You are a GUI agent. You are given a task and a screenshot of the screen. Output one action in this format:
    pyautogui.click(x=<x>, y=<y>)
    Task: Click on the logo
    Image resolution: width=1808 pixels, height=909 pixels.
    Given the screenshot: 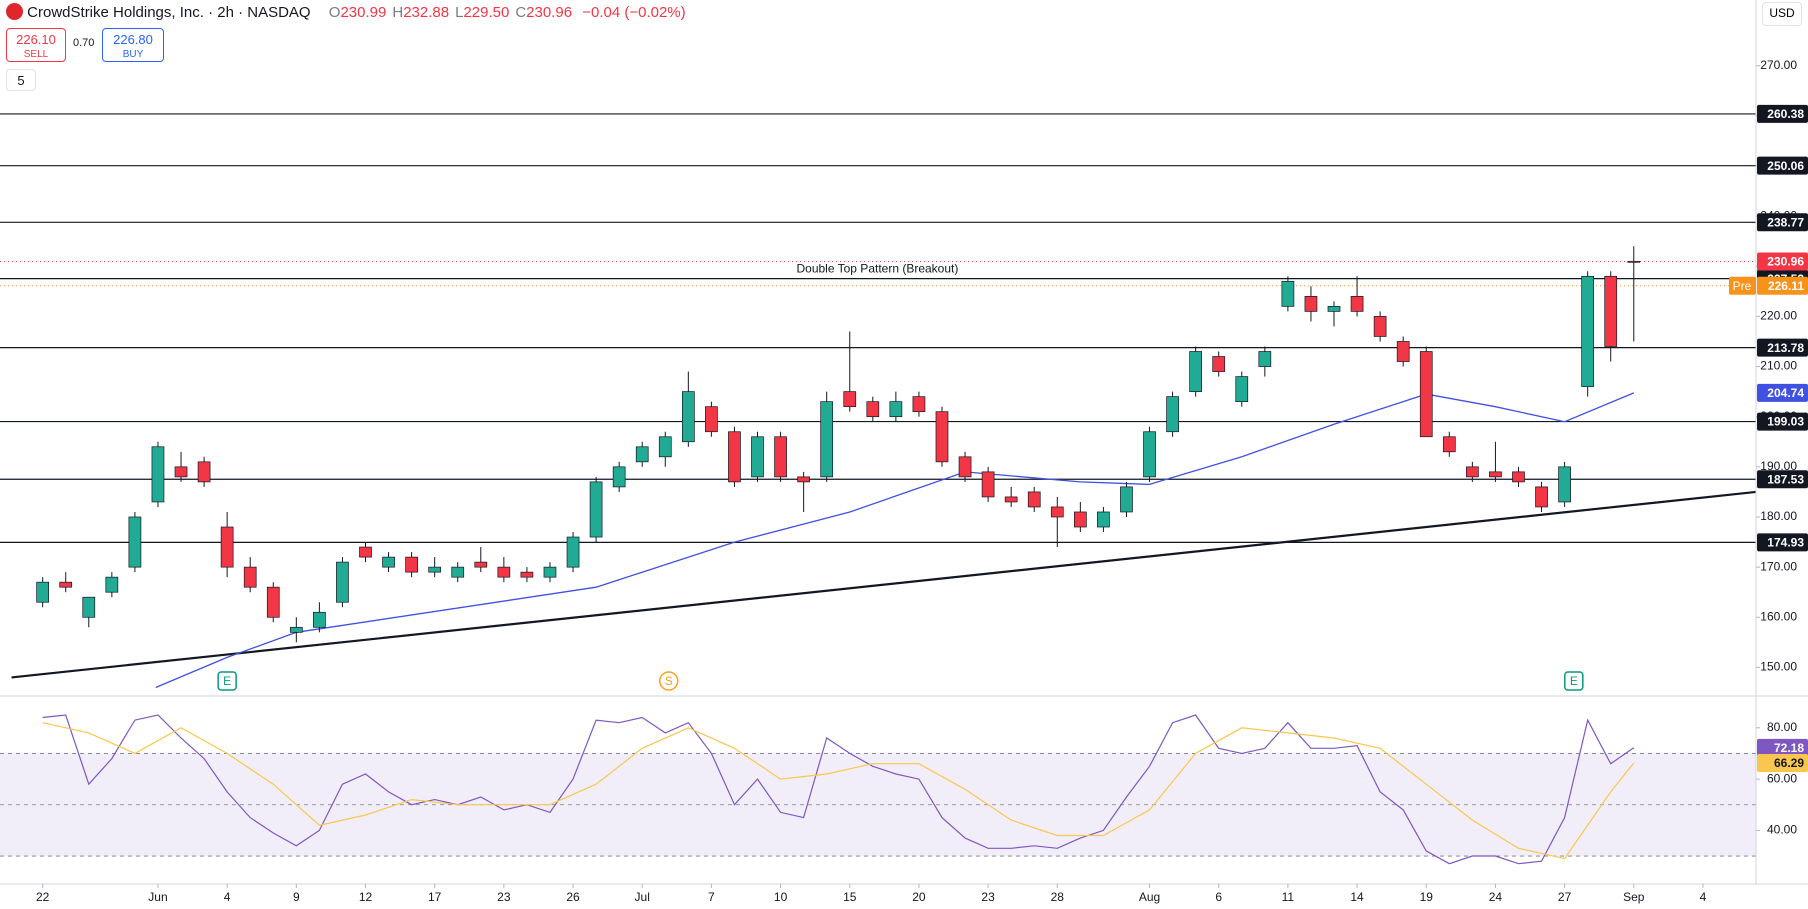 What is the action you would take?
    pyautogui.click(x=14, y=11)
    